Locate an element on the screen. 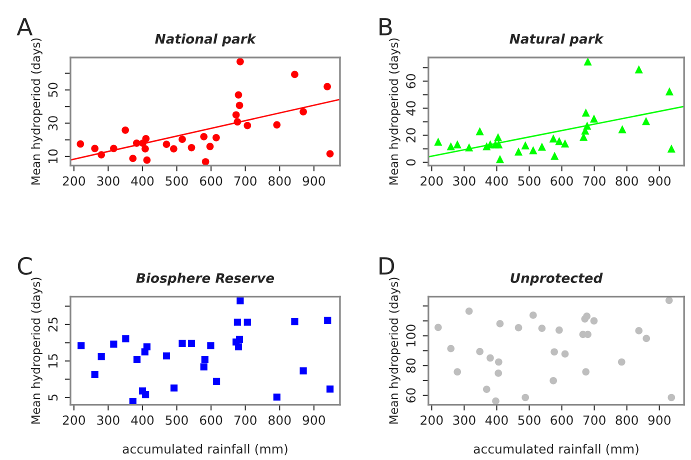  text: C is located at coordinates (25, 265).